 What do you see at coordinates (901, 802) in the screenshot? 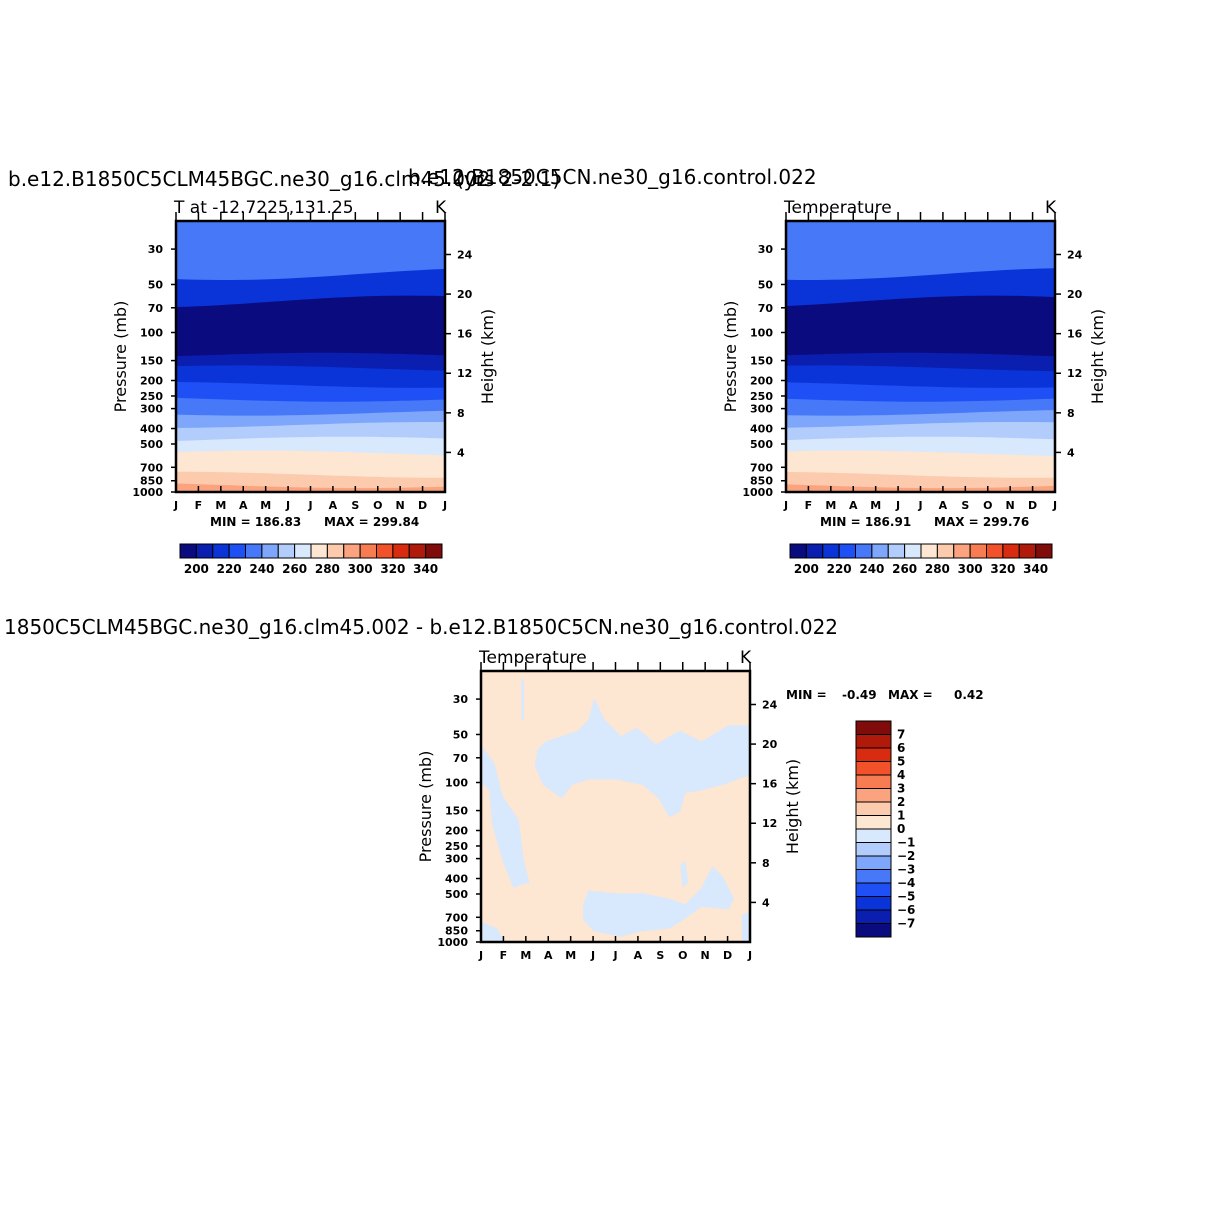
I see `diff-colorbar-label: 2` at bounding box center [901, 802].